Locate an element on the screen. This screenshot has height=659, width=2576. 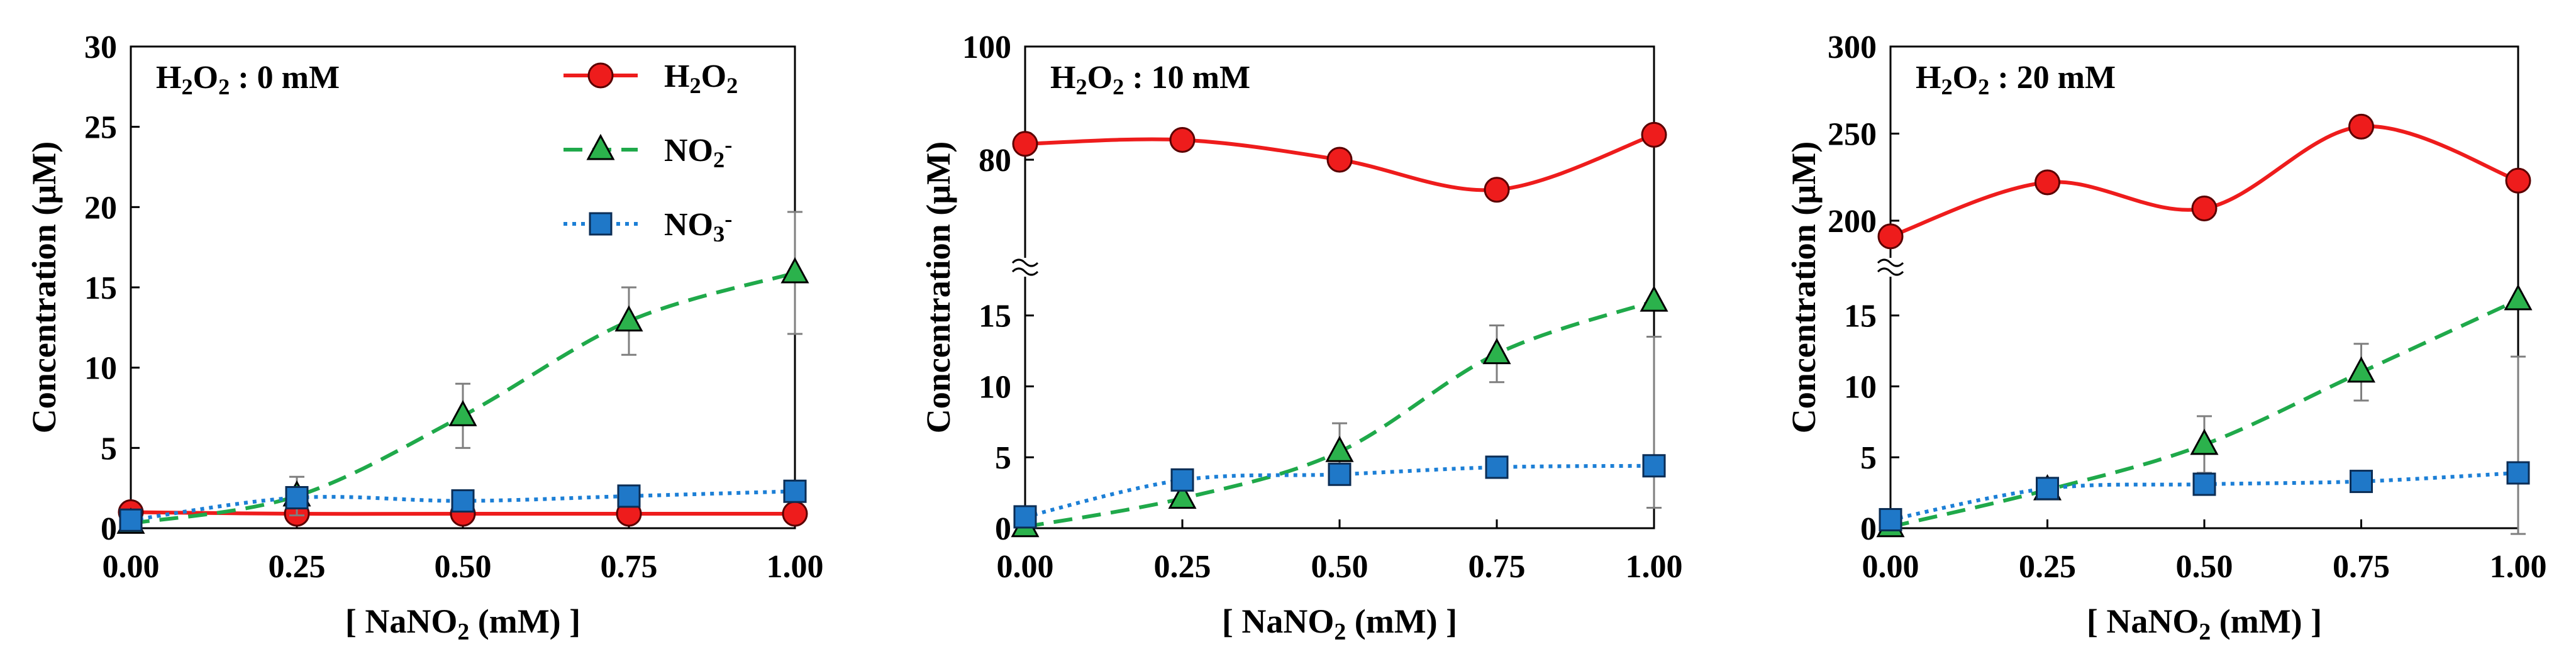
legend-label-no2: NO2- is located at coordinates (698, 152).